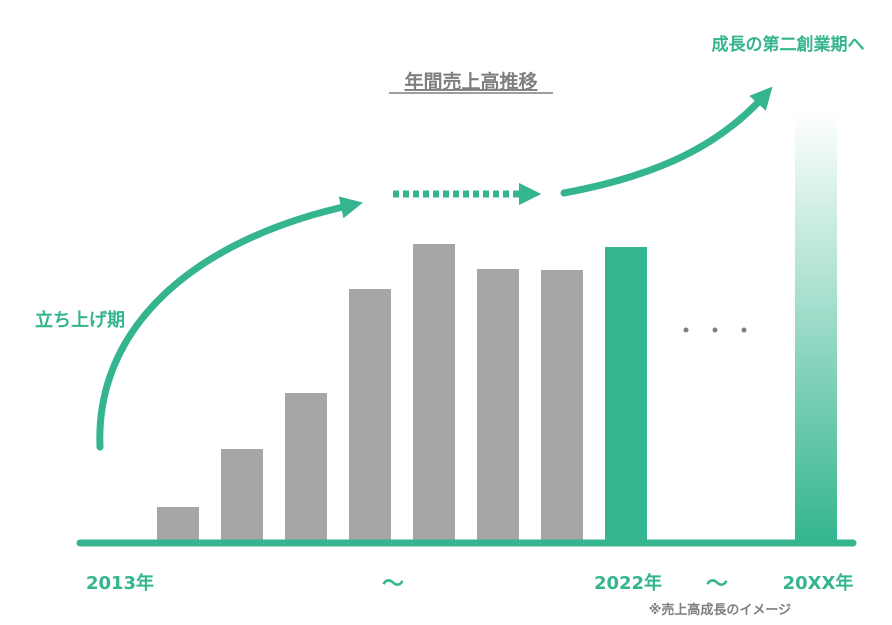 The image size is (892, 625). What do you see at coordinates (720, 610) in the screenshot?
I see `note: ※売上高成長のイメージ` at bounding box center [720, 610].